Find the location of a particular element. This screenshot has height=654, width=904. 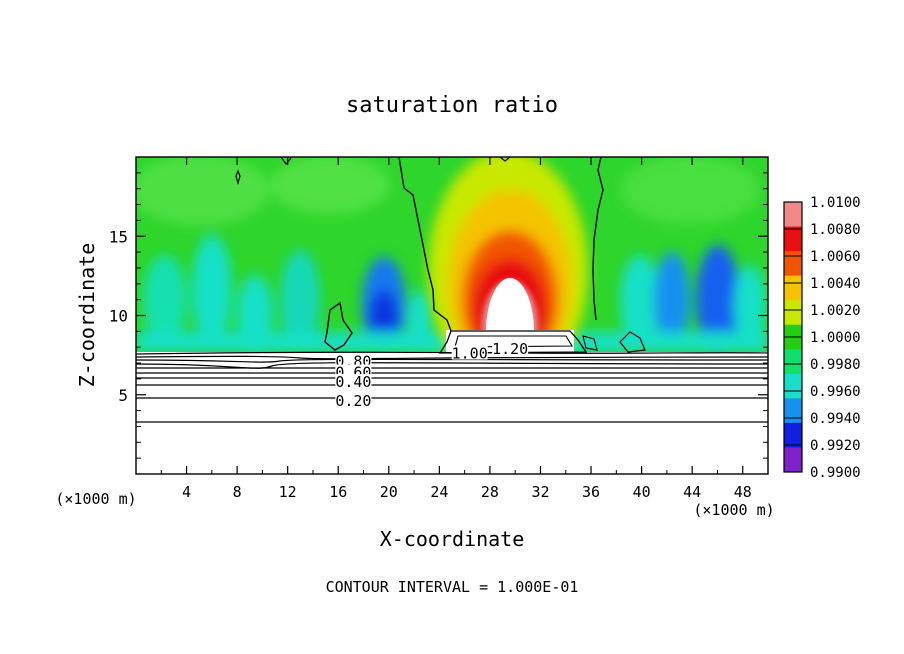

y-tick-label: 15 is located at coordinates (118, 236).